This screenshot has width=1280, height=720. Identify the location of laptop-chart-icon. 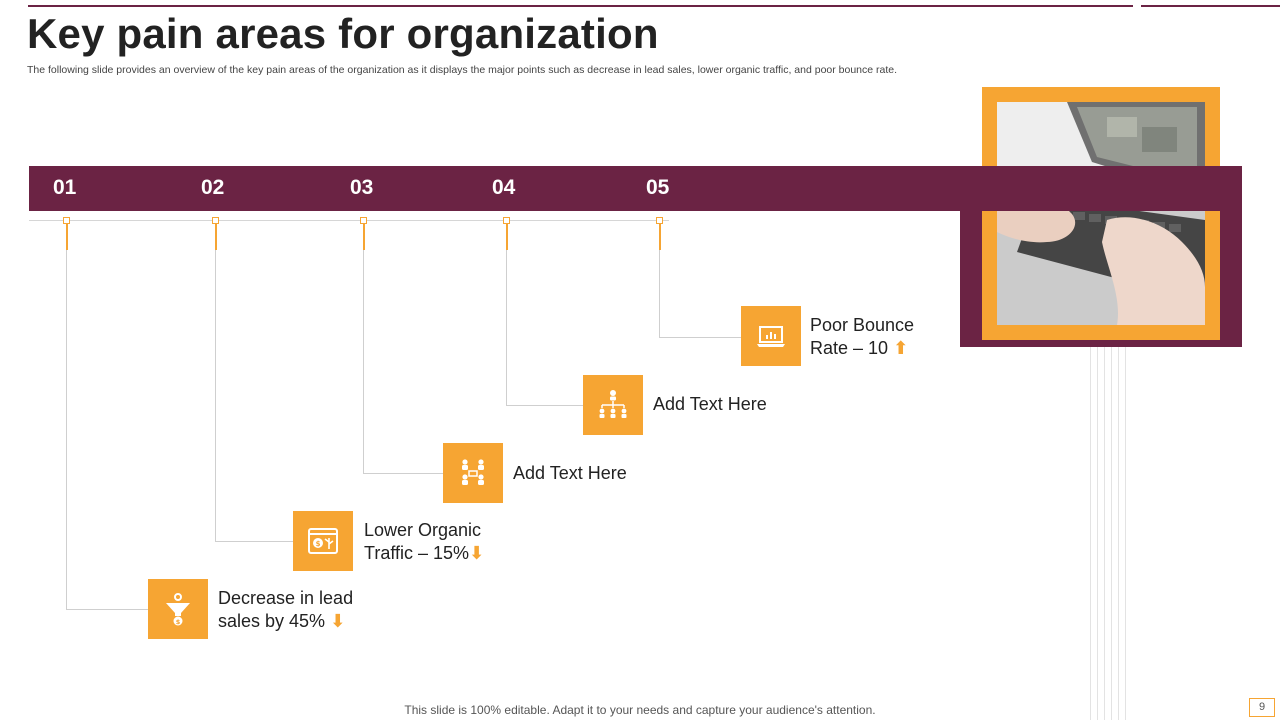
(771, 336).